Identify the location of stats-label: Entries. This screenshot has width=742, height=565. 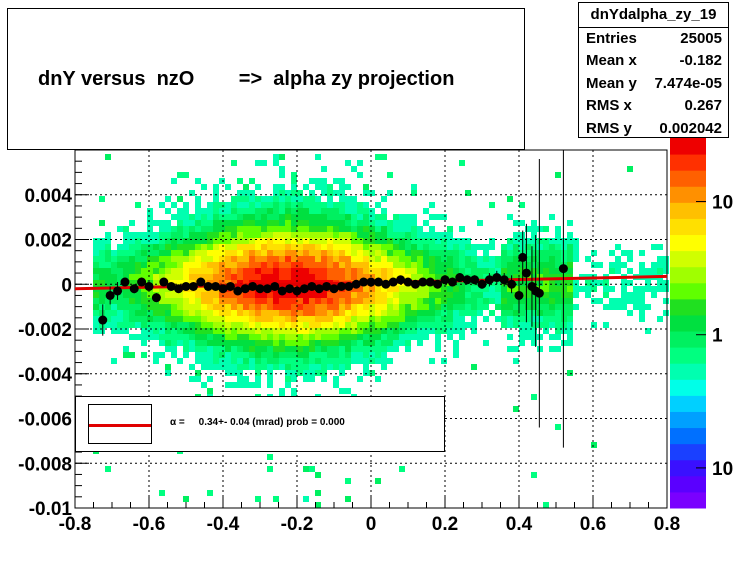
(611, 38).